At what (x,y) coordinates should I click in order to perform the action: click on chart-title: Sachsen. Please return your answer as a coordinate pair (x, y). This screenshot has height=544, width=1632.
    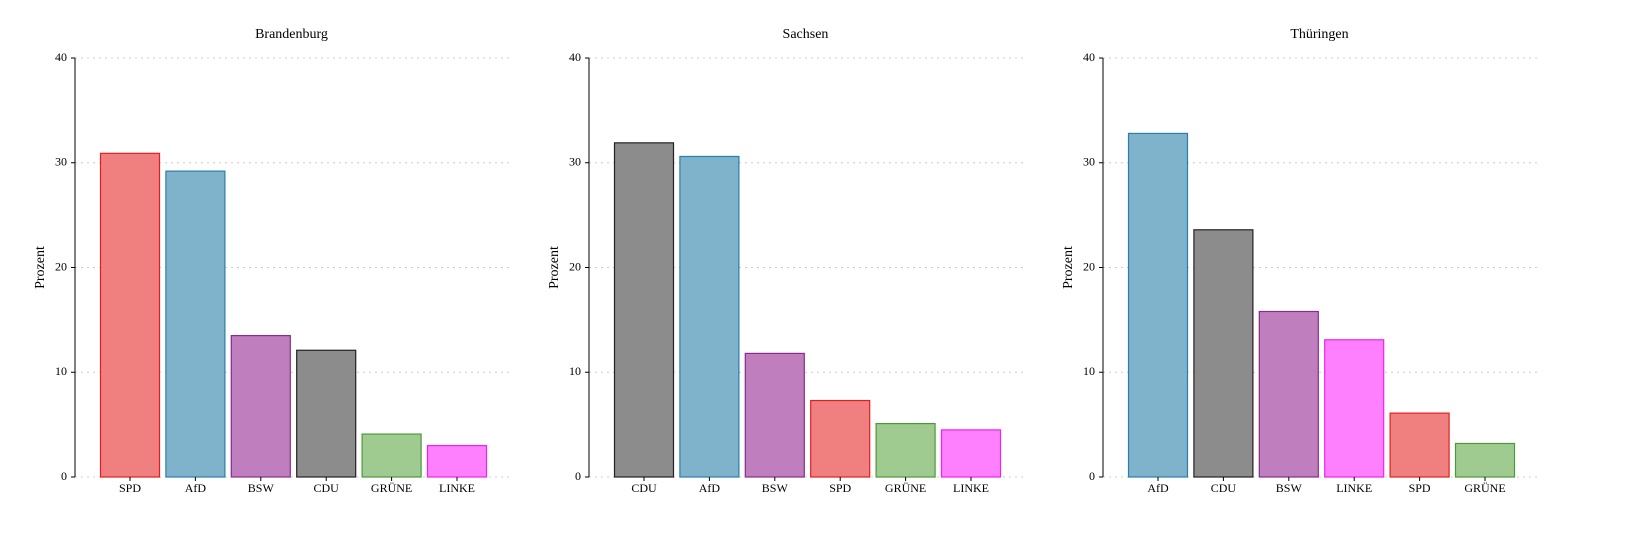
    Looking at the image, I should click on (806, 34).